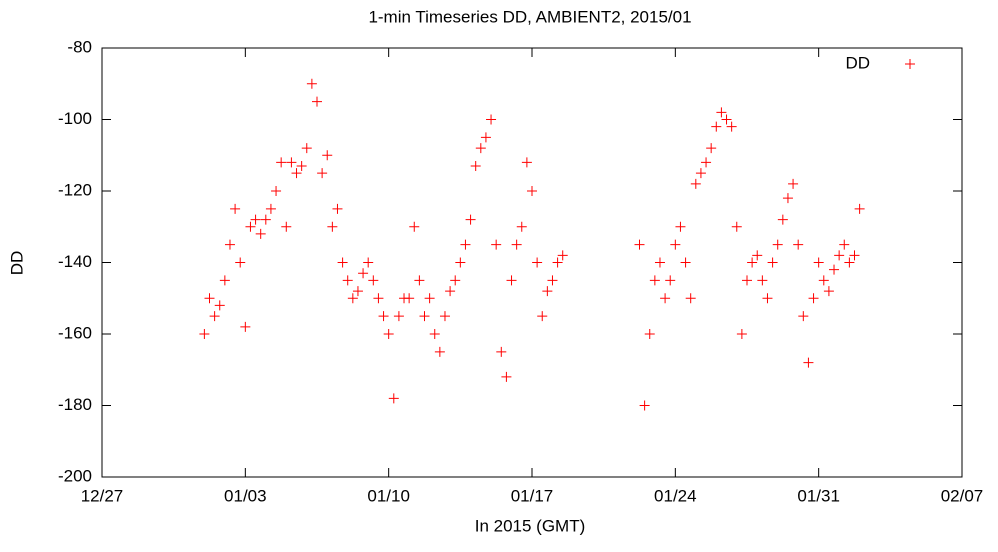 Image resolution: width=998 pixels, height=552 pixels. What do you see at coordinates (79, 46) in the screenshot?
I see `y-tick-label: -80` at bounding box center [79, 46].